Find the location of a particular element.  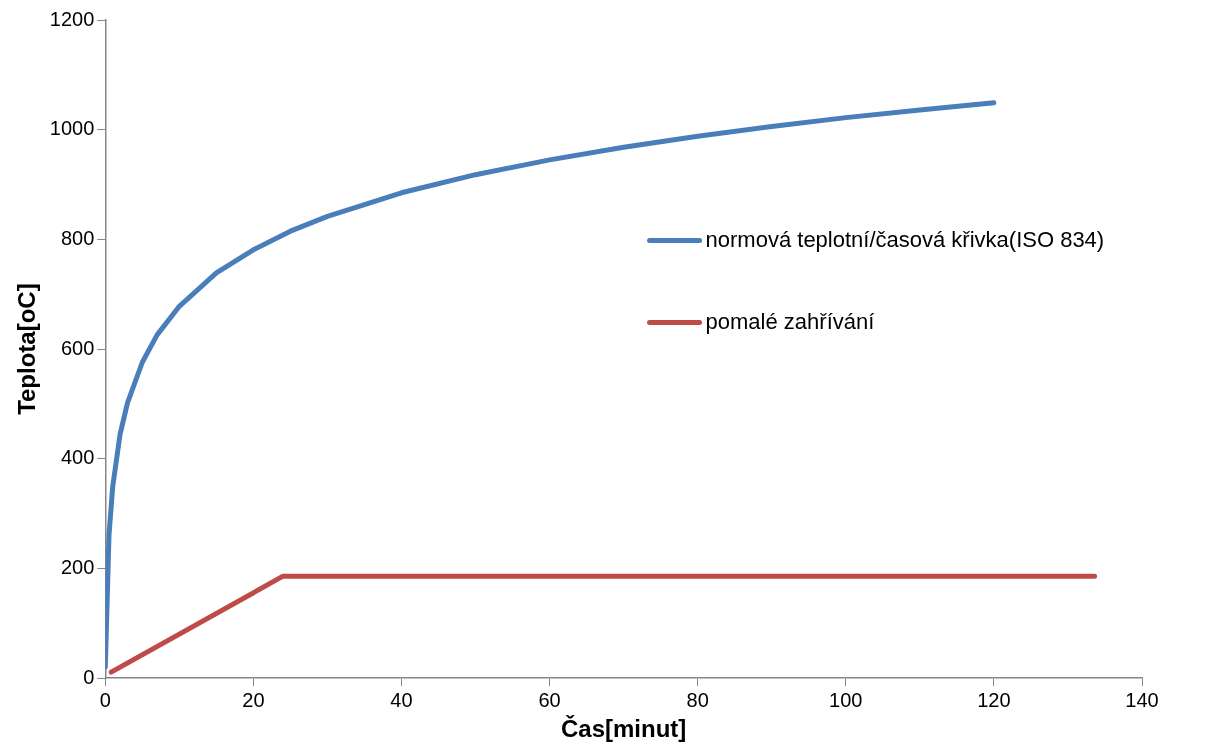

legend-label: pomalé zahřívání is located at coordinates (790, 321).